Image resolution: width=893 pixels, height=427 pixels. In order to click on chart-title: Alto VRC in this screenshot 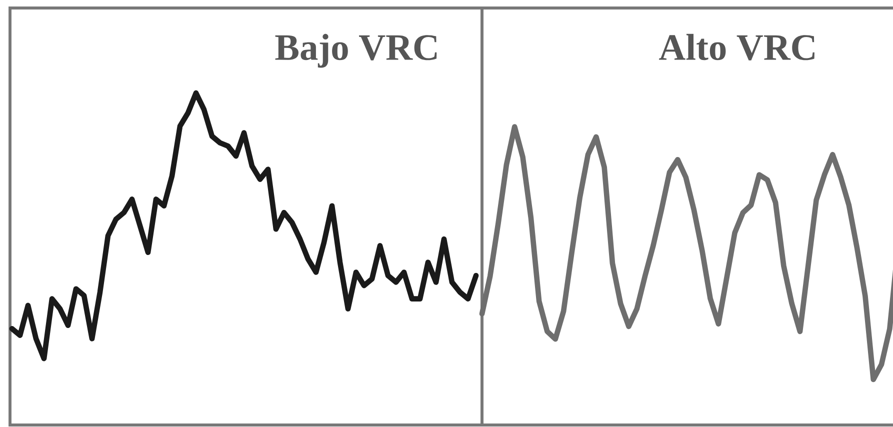, I will do `click(736, 47)`.